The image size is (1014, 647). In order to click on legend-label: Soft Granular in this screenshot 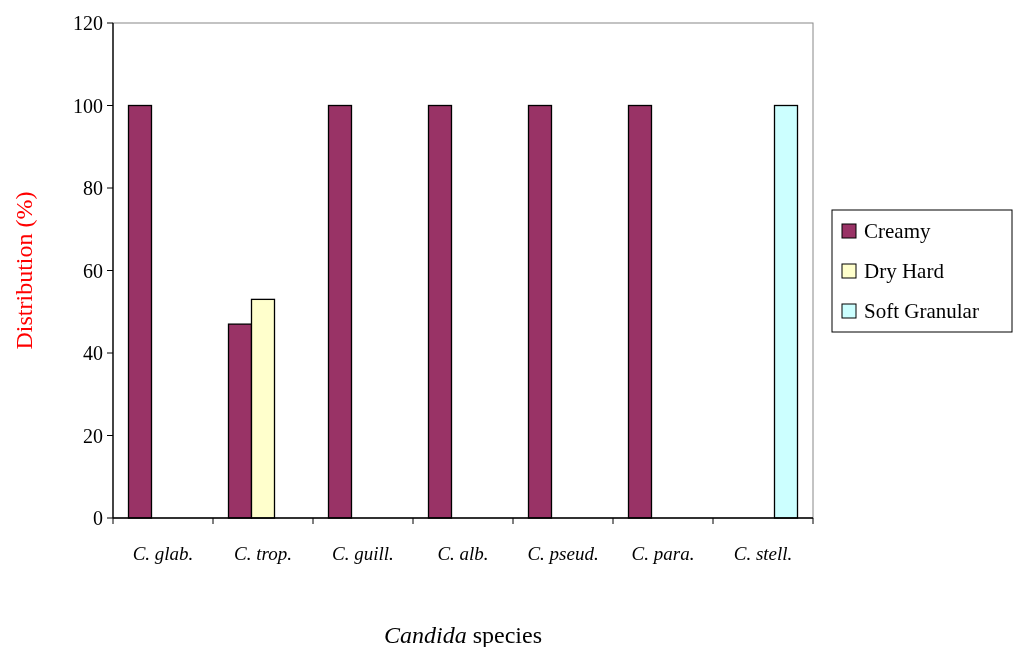, I will do `click(921, 311)`.